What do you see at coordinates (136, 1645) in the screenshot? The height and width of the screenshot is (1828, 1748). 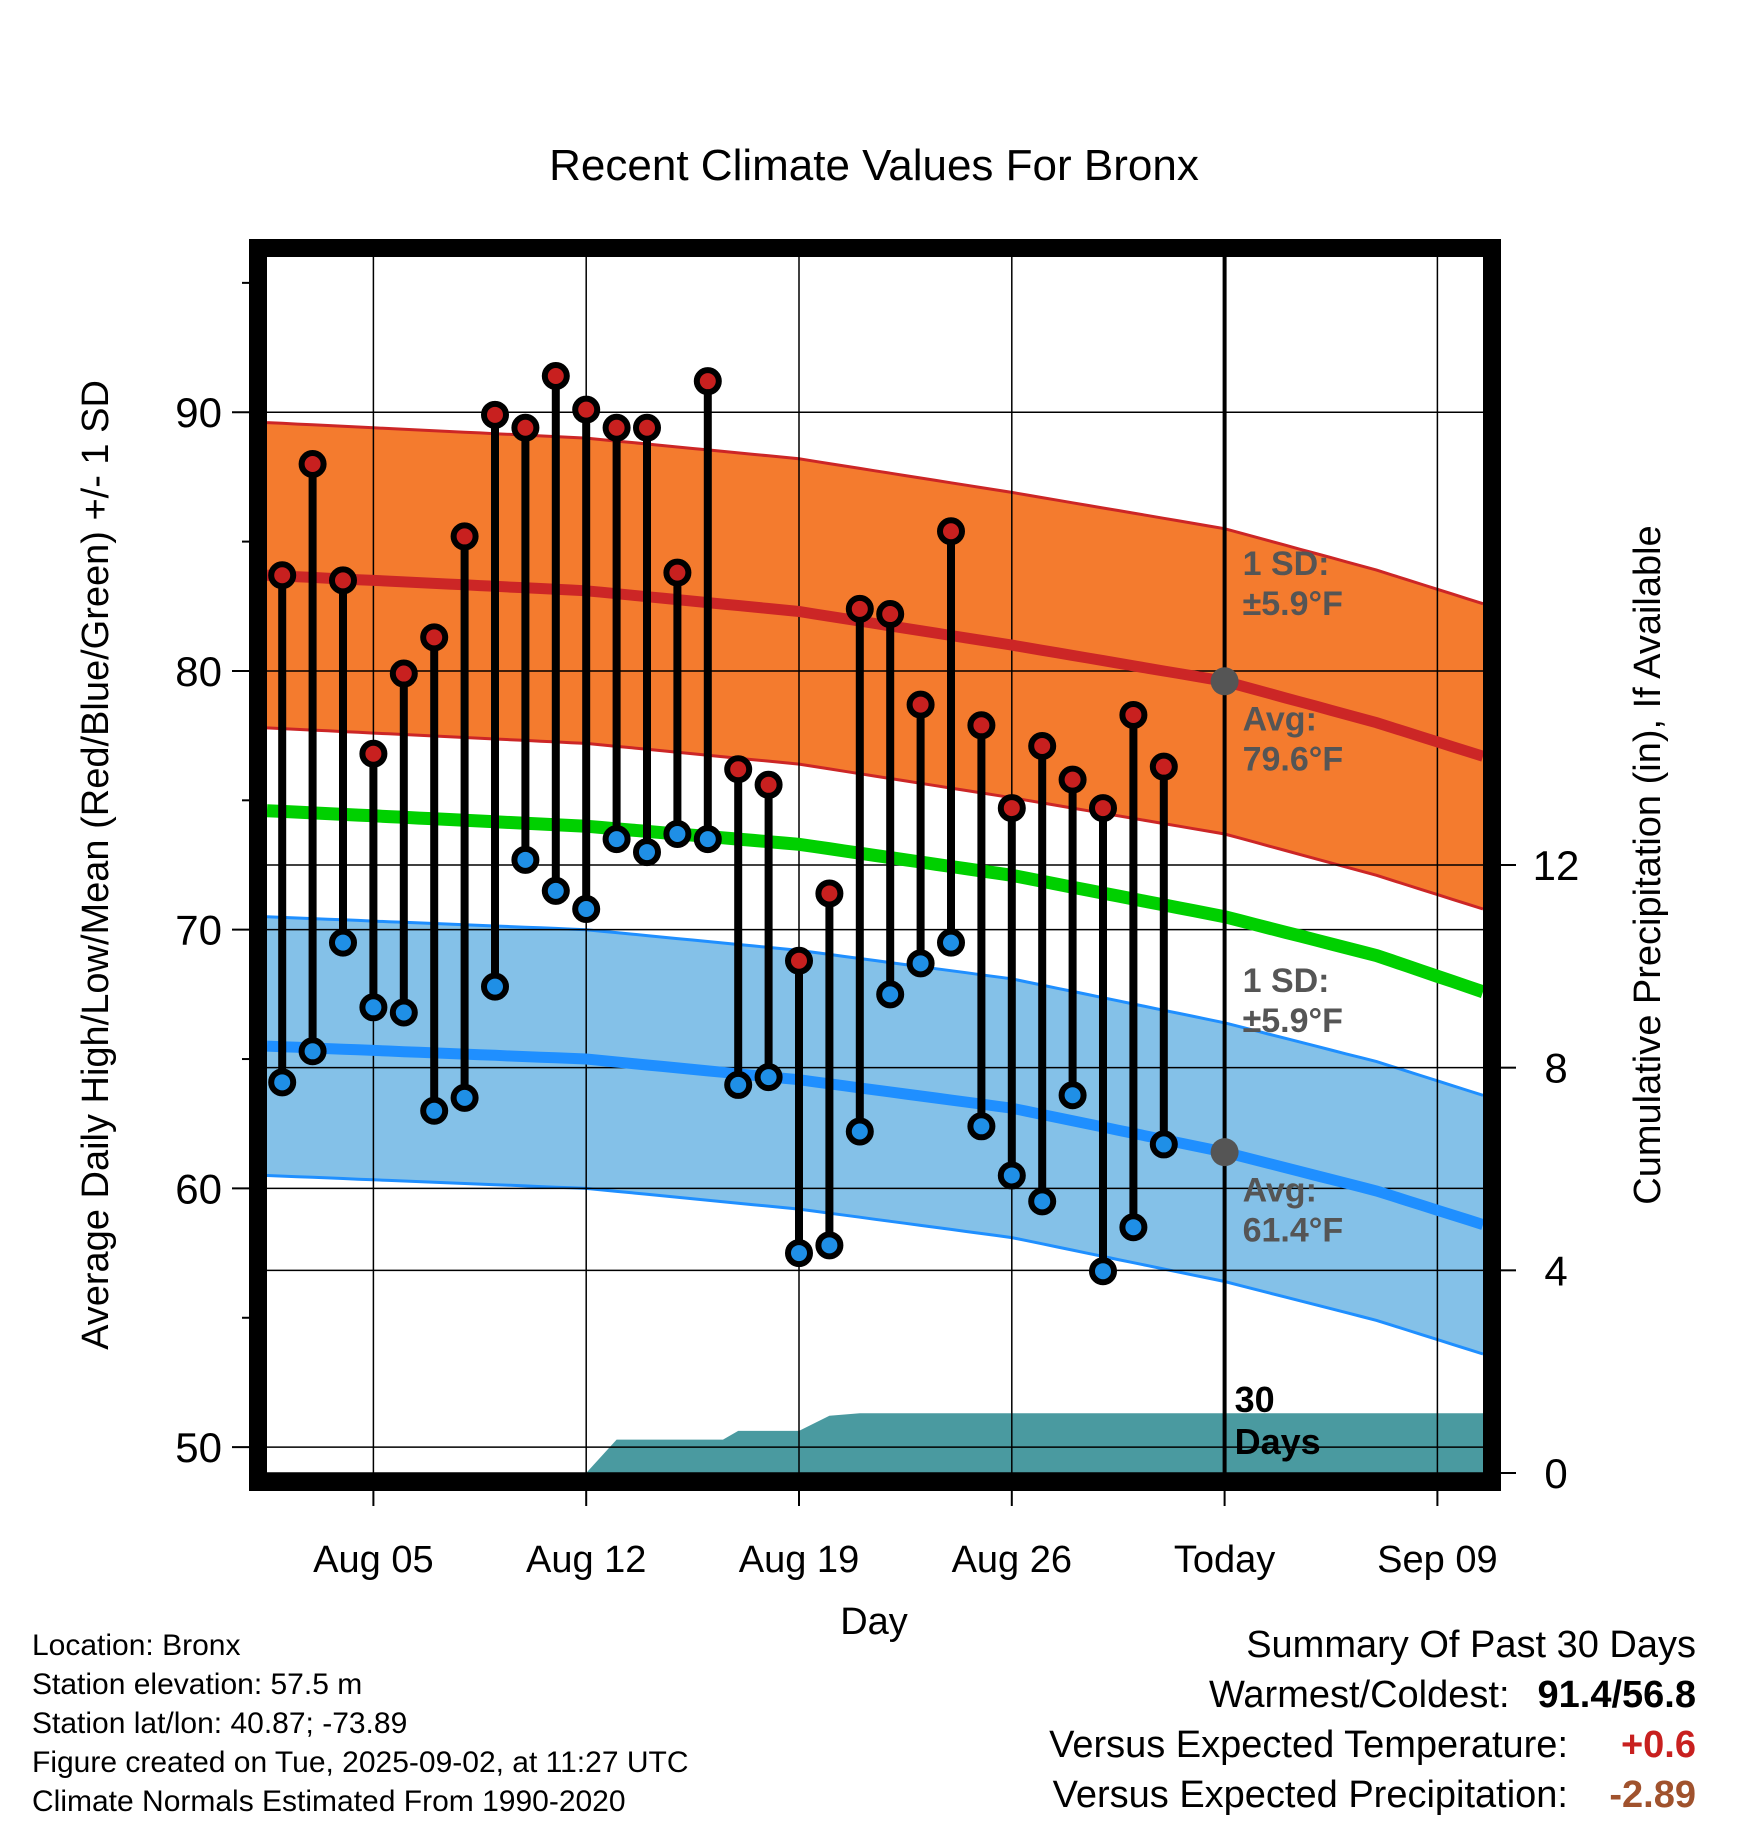 I see `location-text: Location: Bronx` at bounding box center [136, 1645].